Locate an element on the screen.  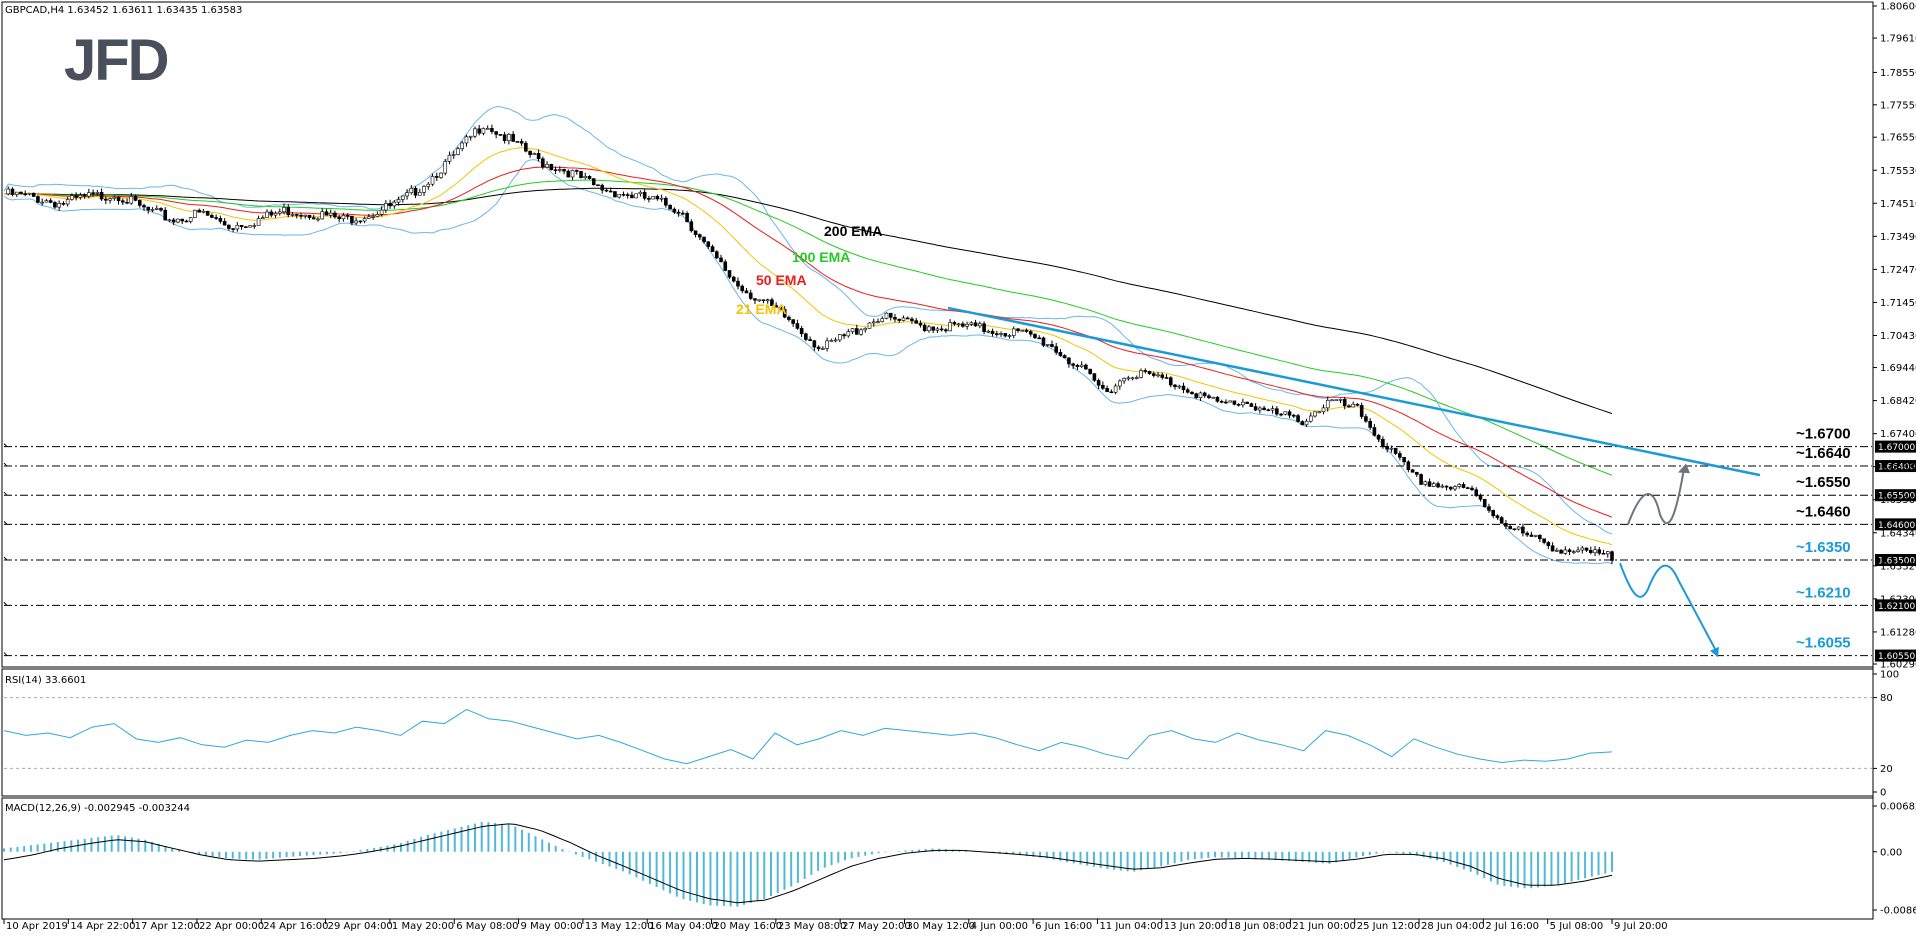
time-axis-label: 13 Jun 20:00 is located at coordinates (1196, 926).